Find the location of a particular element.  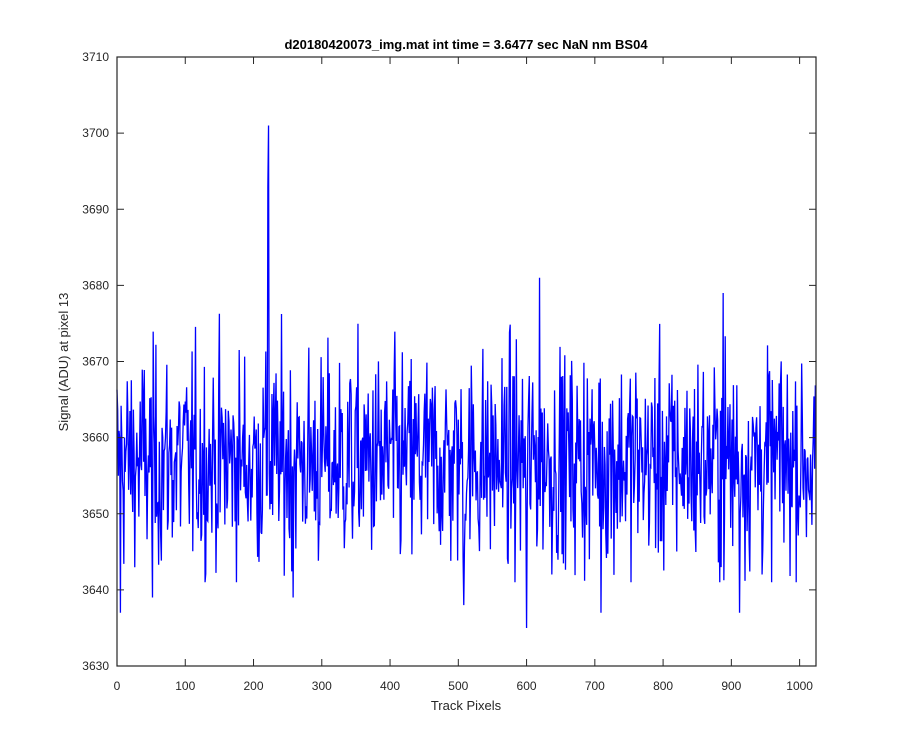

x-tick-label: 600 is located at coordinates (527, 686).